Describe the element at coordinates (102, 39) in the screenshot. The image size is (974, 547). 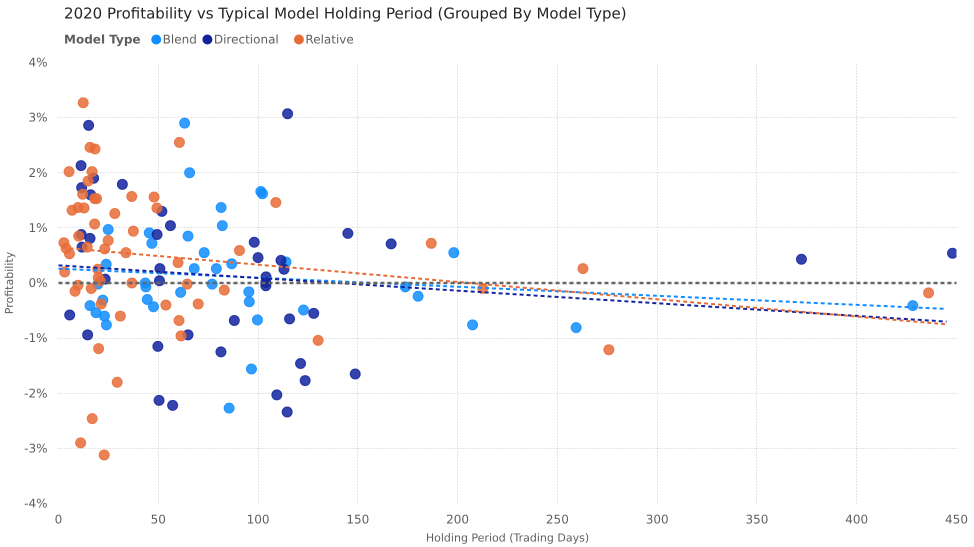
I see `legend-title: Model Type` at that location.